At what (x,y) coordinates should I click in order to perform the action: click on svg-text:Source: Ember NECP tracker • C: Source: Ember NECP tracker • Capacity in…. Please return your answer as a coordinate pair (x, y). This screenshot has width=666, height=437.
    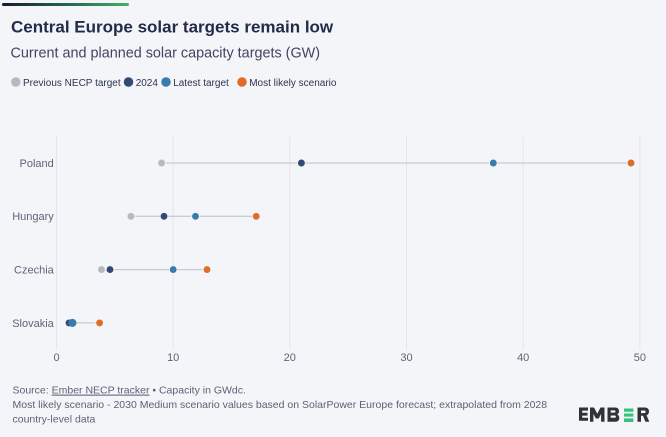
    Looking at the image, I should click on (129, 391).